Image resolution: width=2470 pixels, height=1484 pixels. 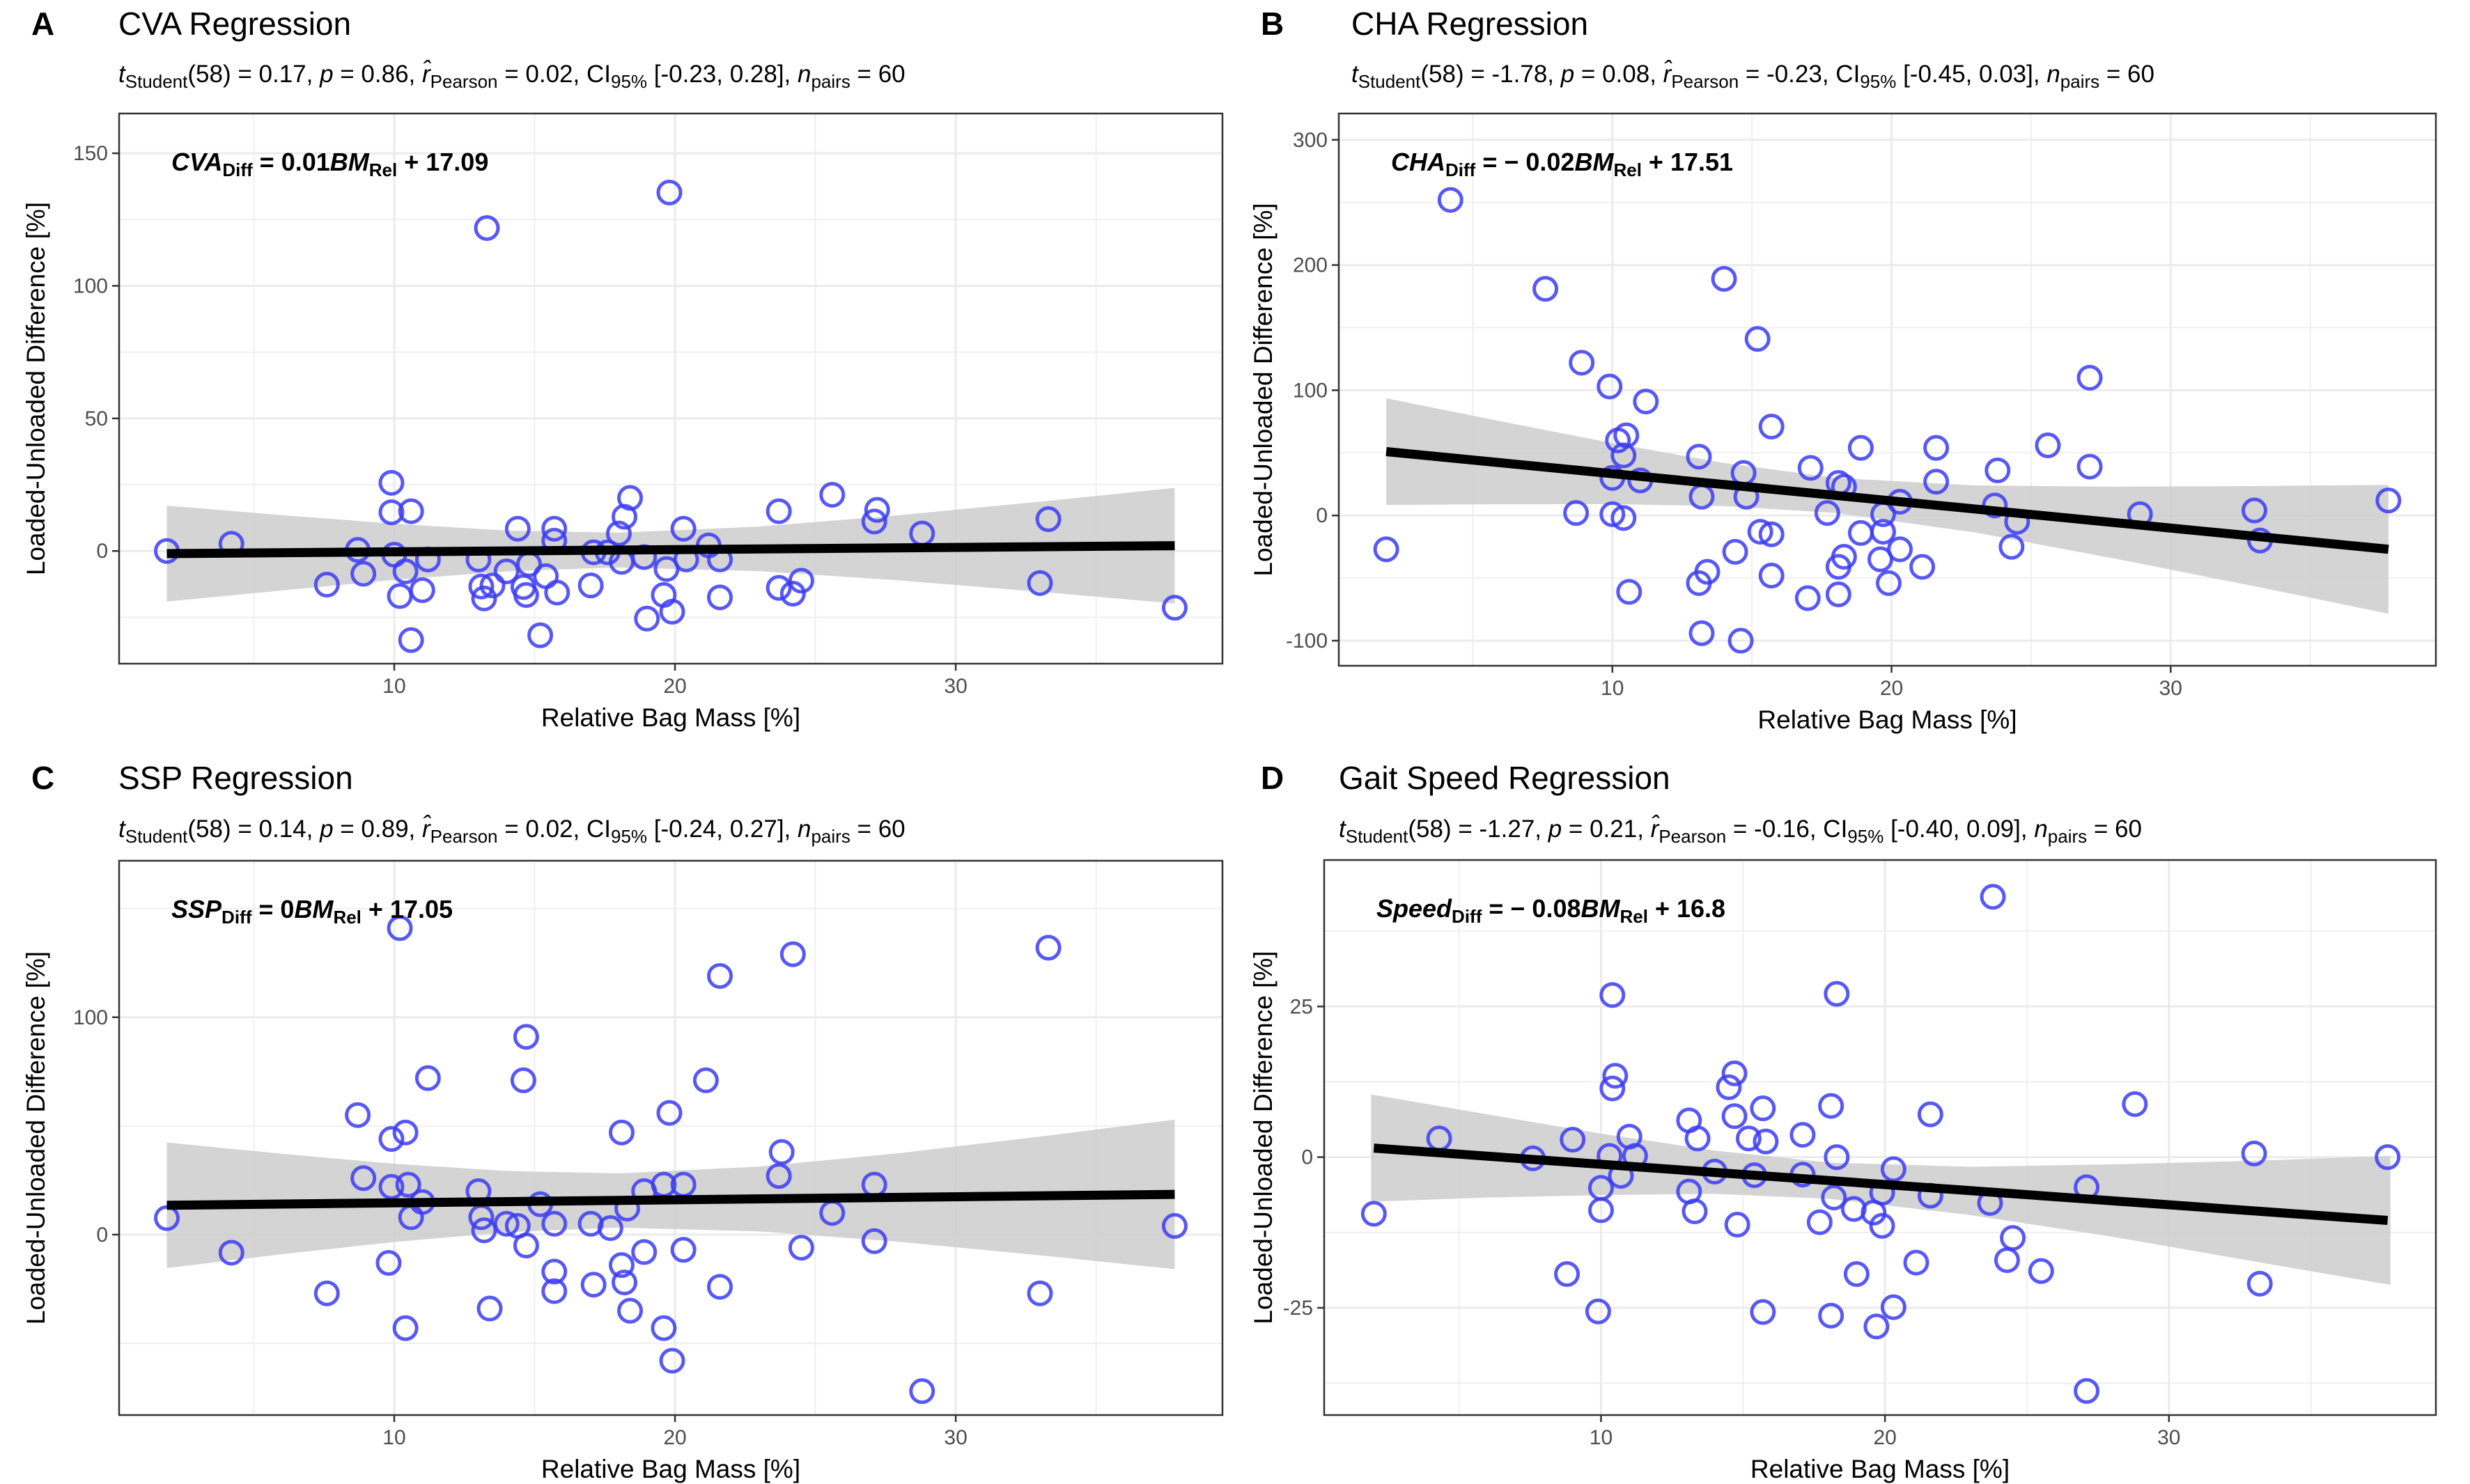 I want to click on stat-r-sub: Pearson, so click(x=464, y=81).